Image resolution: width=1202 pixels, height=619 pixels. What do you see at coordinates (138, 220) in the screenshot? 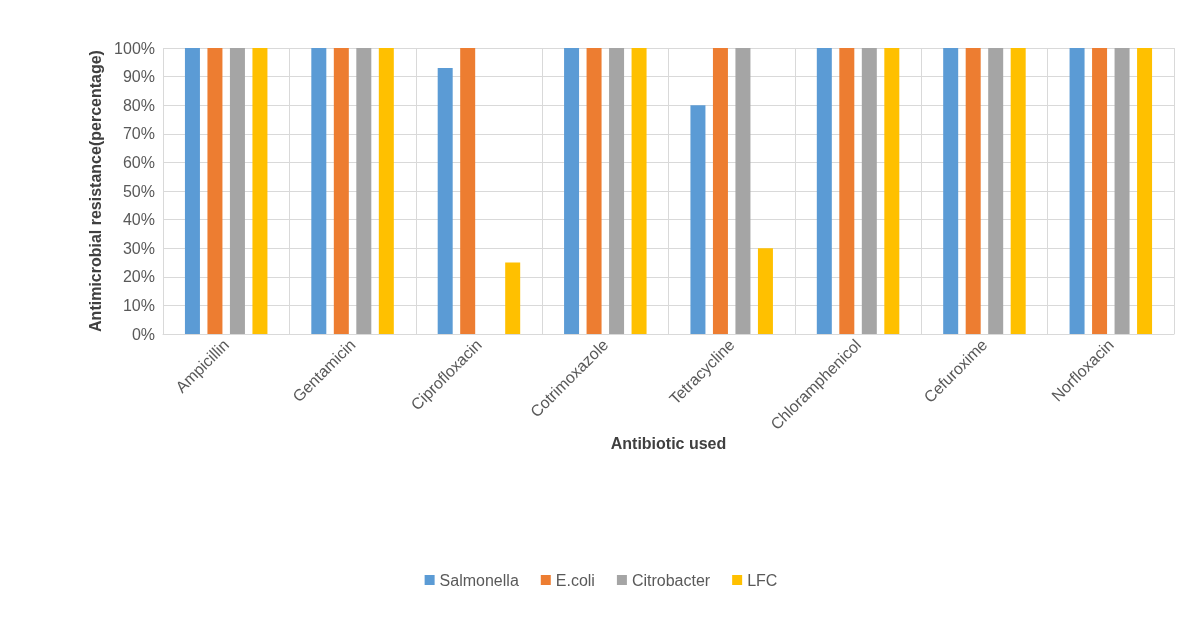
I see `y-tick-label: 40%` at bounding box center [138, 220].